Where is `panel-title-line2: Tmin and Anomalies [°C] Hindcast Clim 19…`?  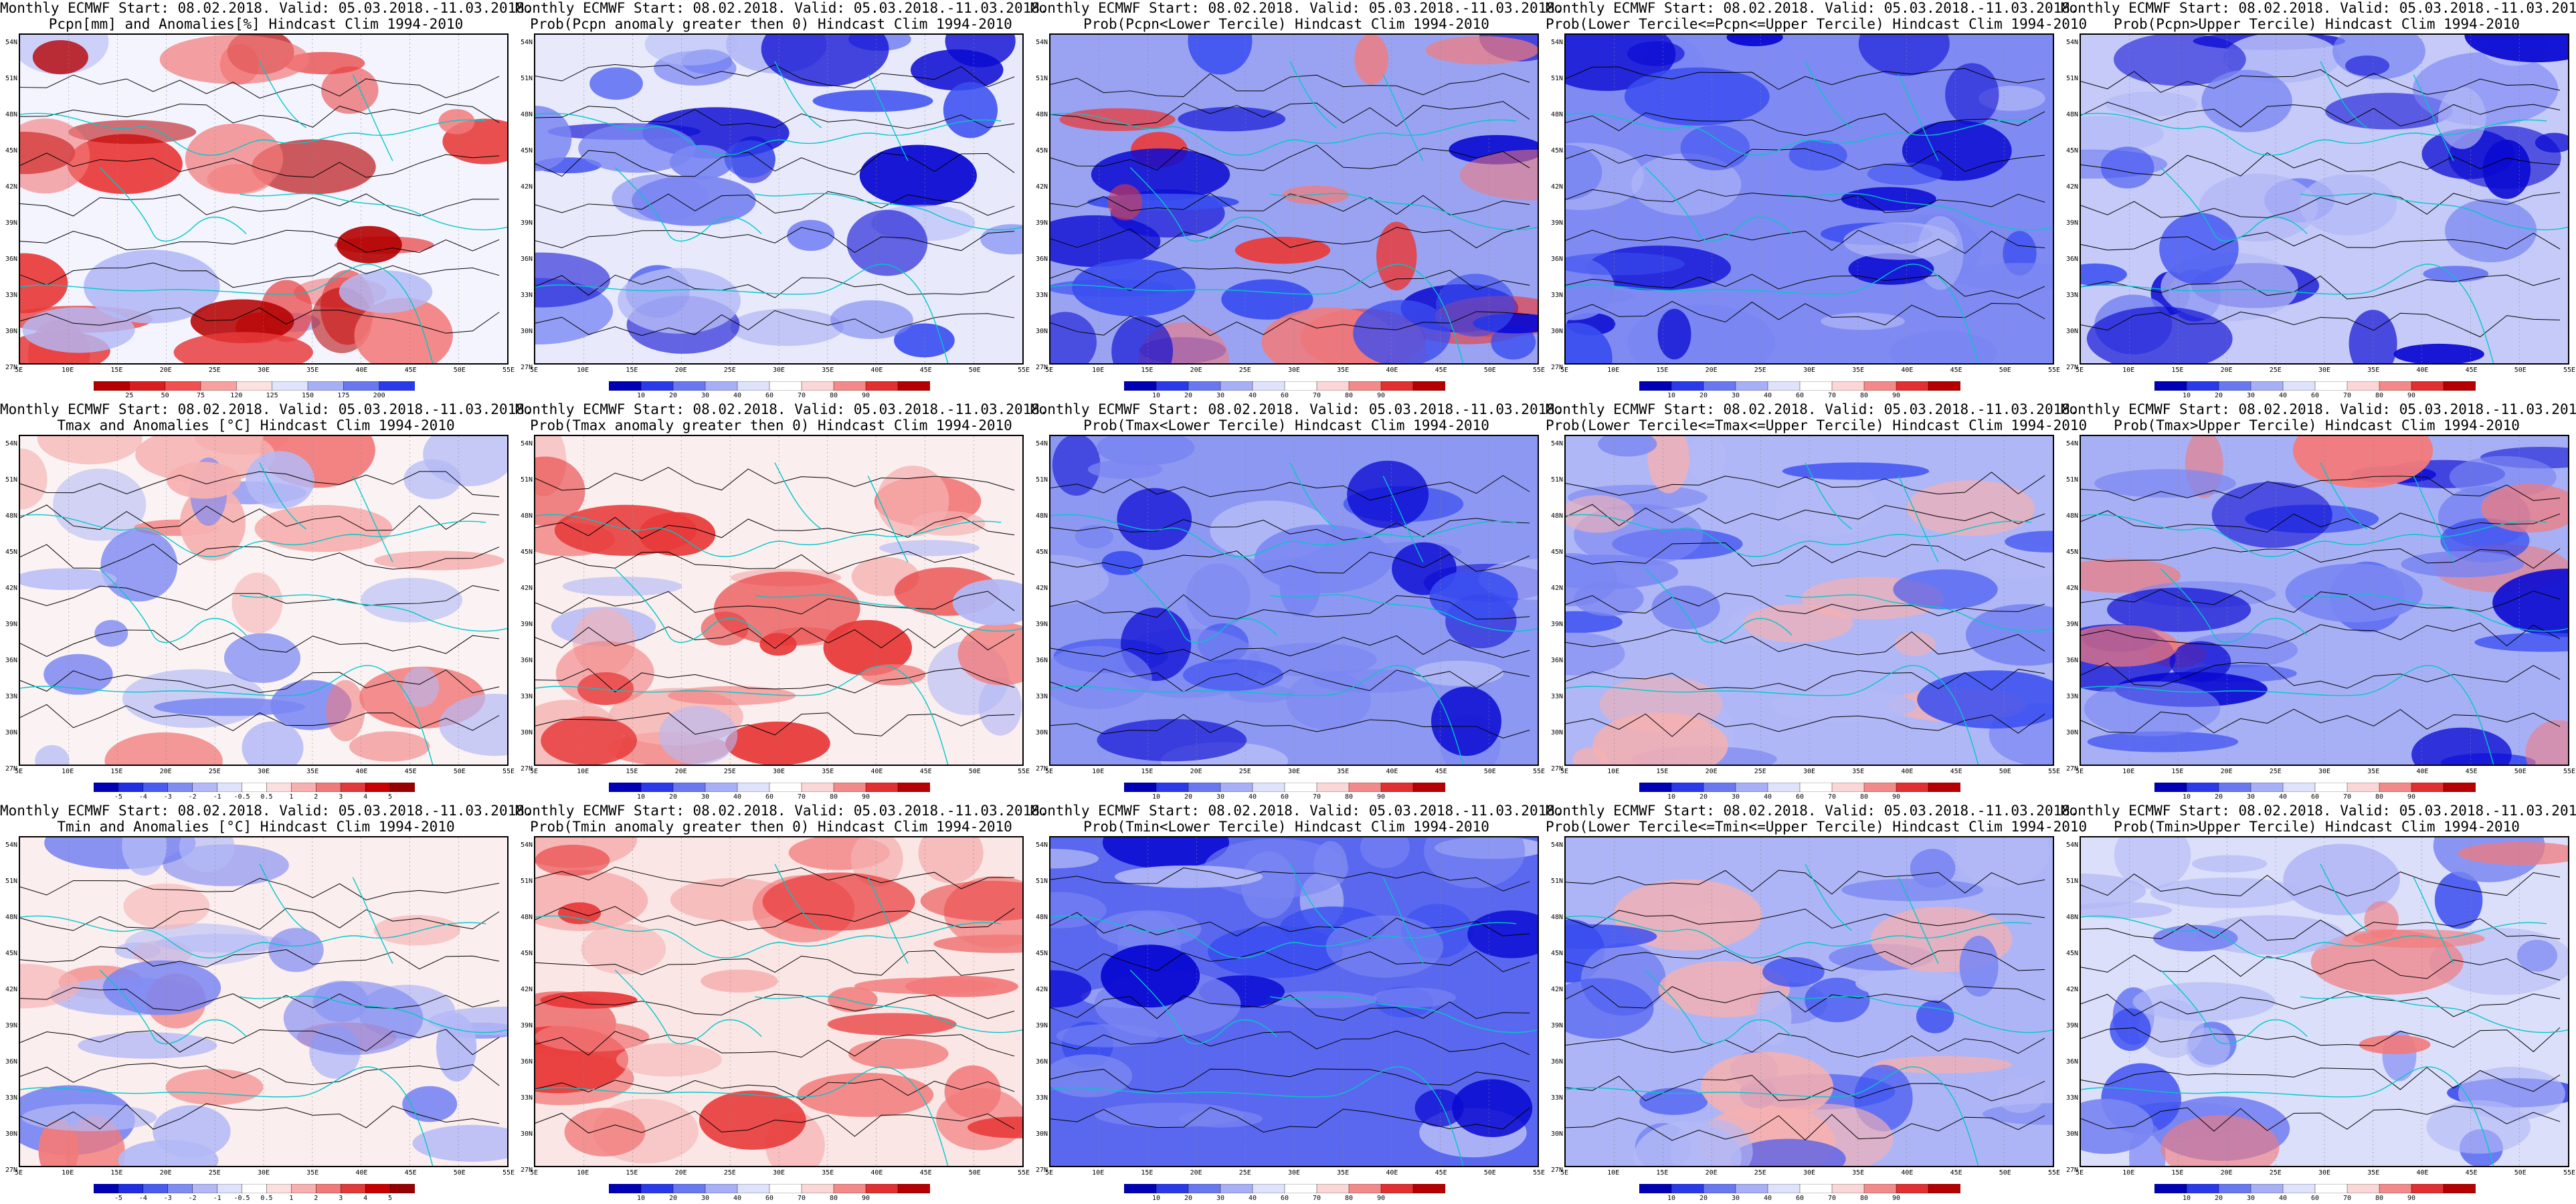 panel-title-line2: Tmin and Anomalies [°C] Hindcast Clim 19… is located at coordinates (256, 827).